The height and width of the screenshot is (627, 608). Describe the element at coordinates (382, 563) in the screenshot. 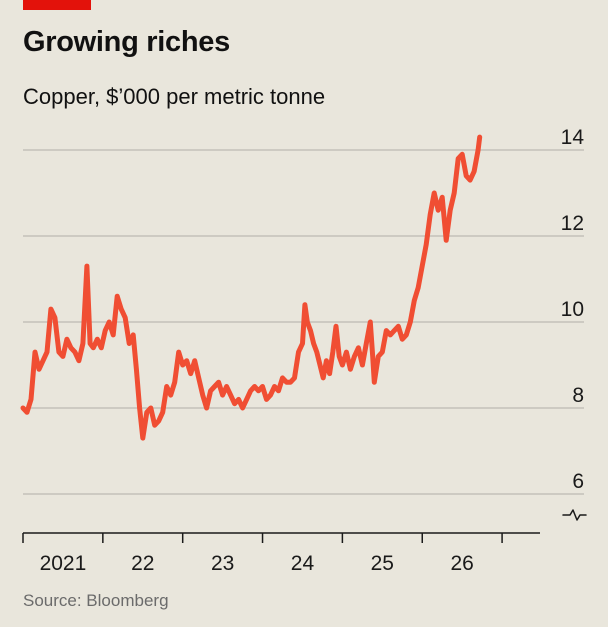

I see `x-tick-label-25: 25` at that location.